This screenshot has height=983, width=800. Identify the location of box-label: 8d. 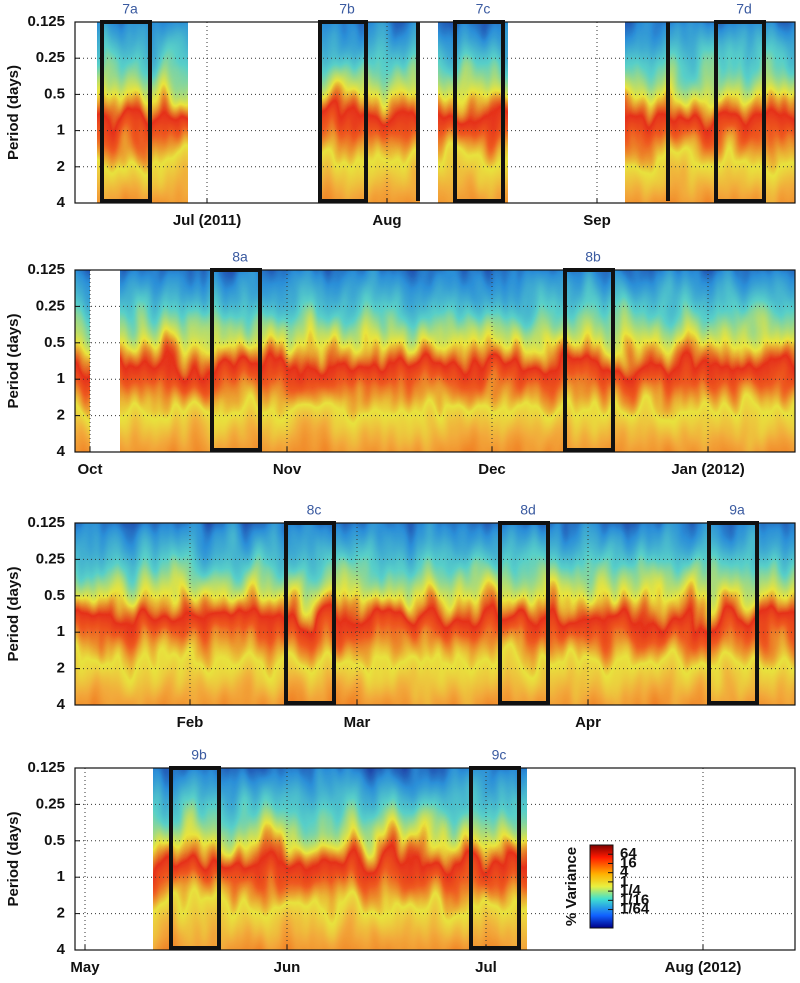
(528, 510).